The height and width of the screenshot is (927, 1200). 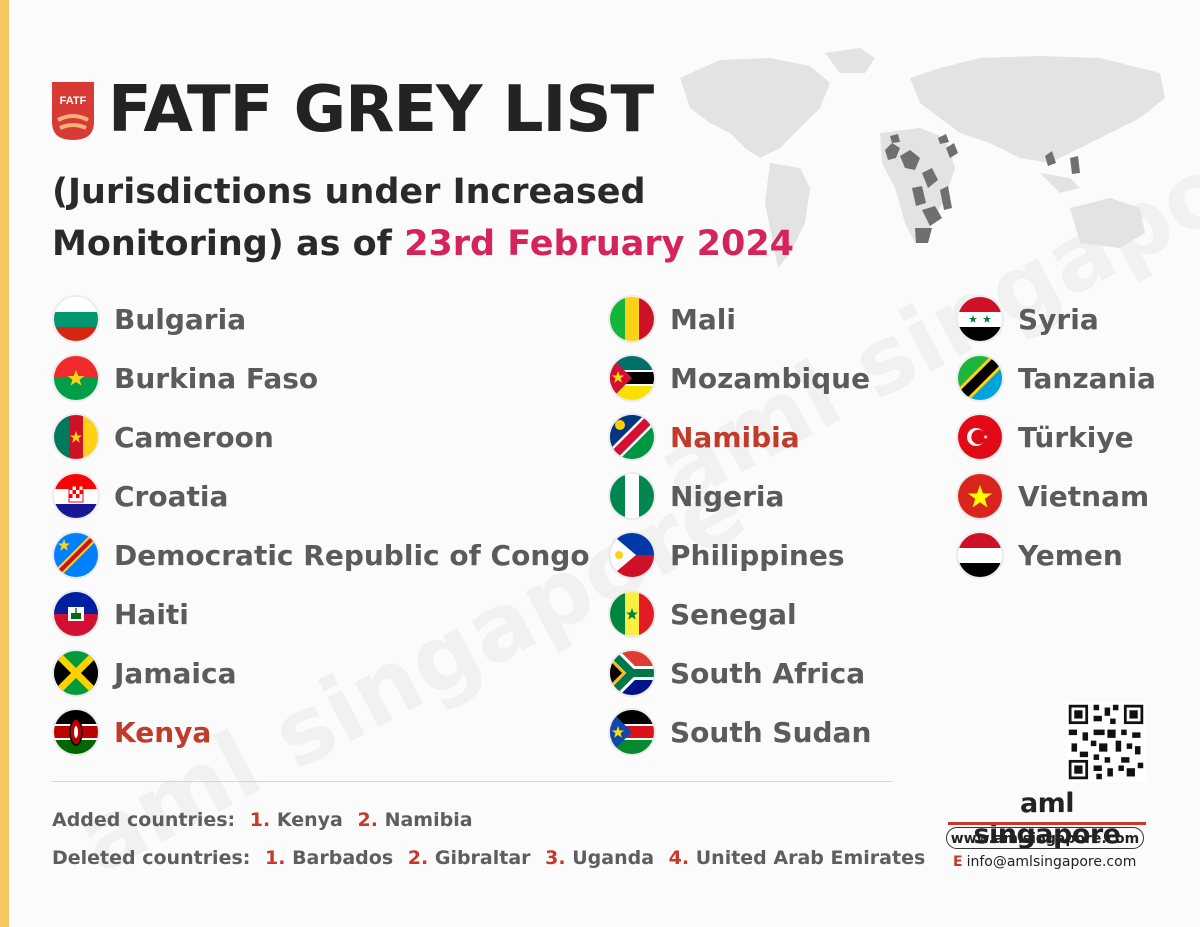 I want to click on philippines-flag-icon, so click(x=632, y=555).